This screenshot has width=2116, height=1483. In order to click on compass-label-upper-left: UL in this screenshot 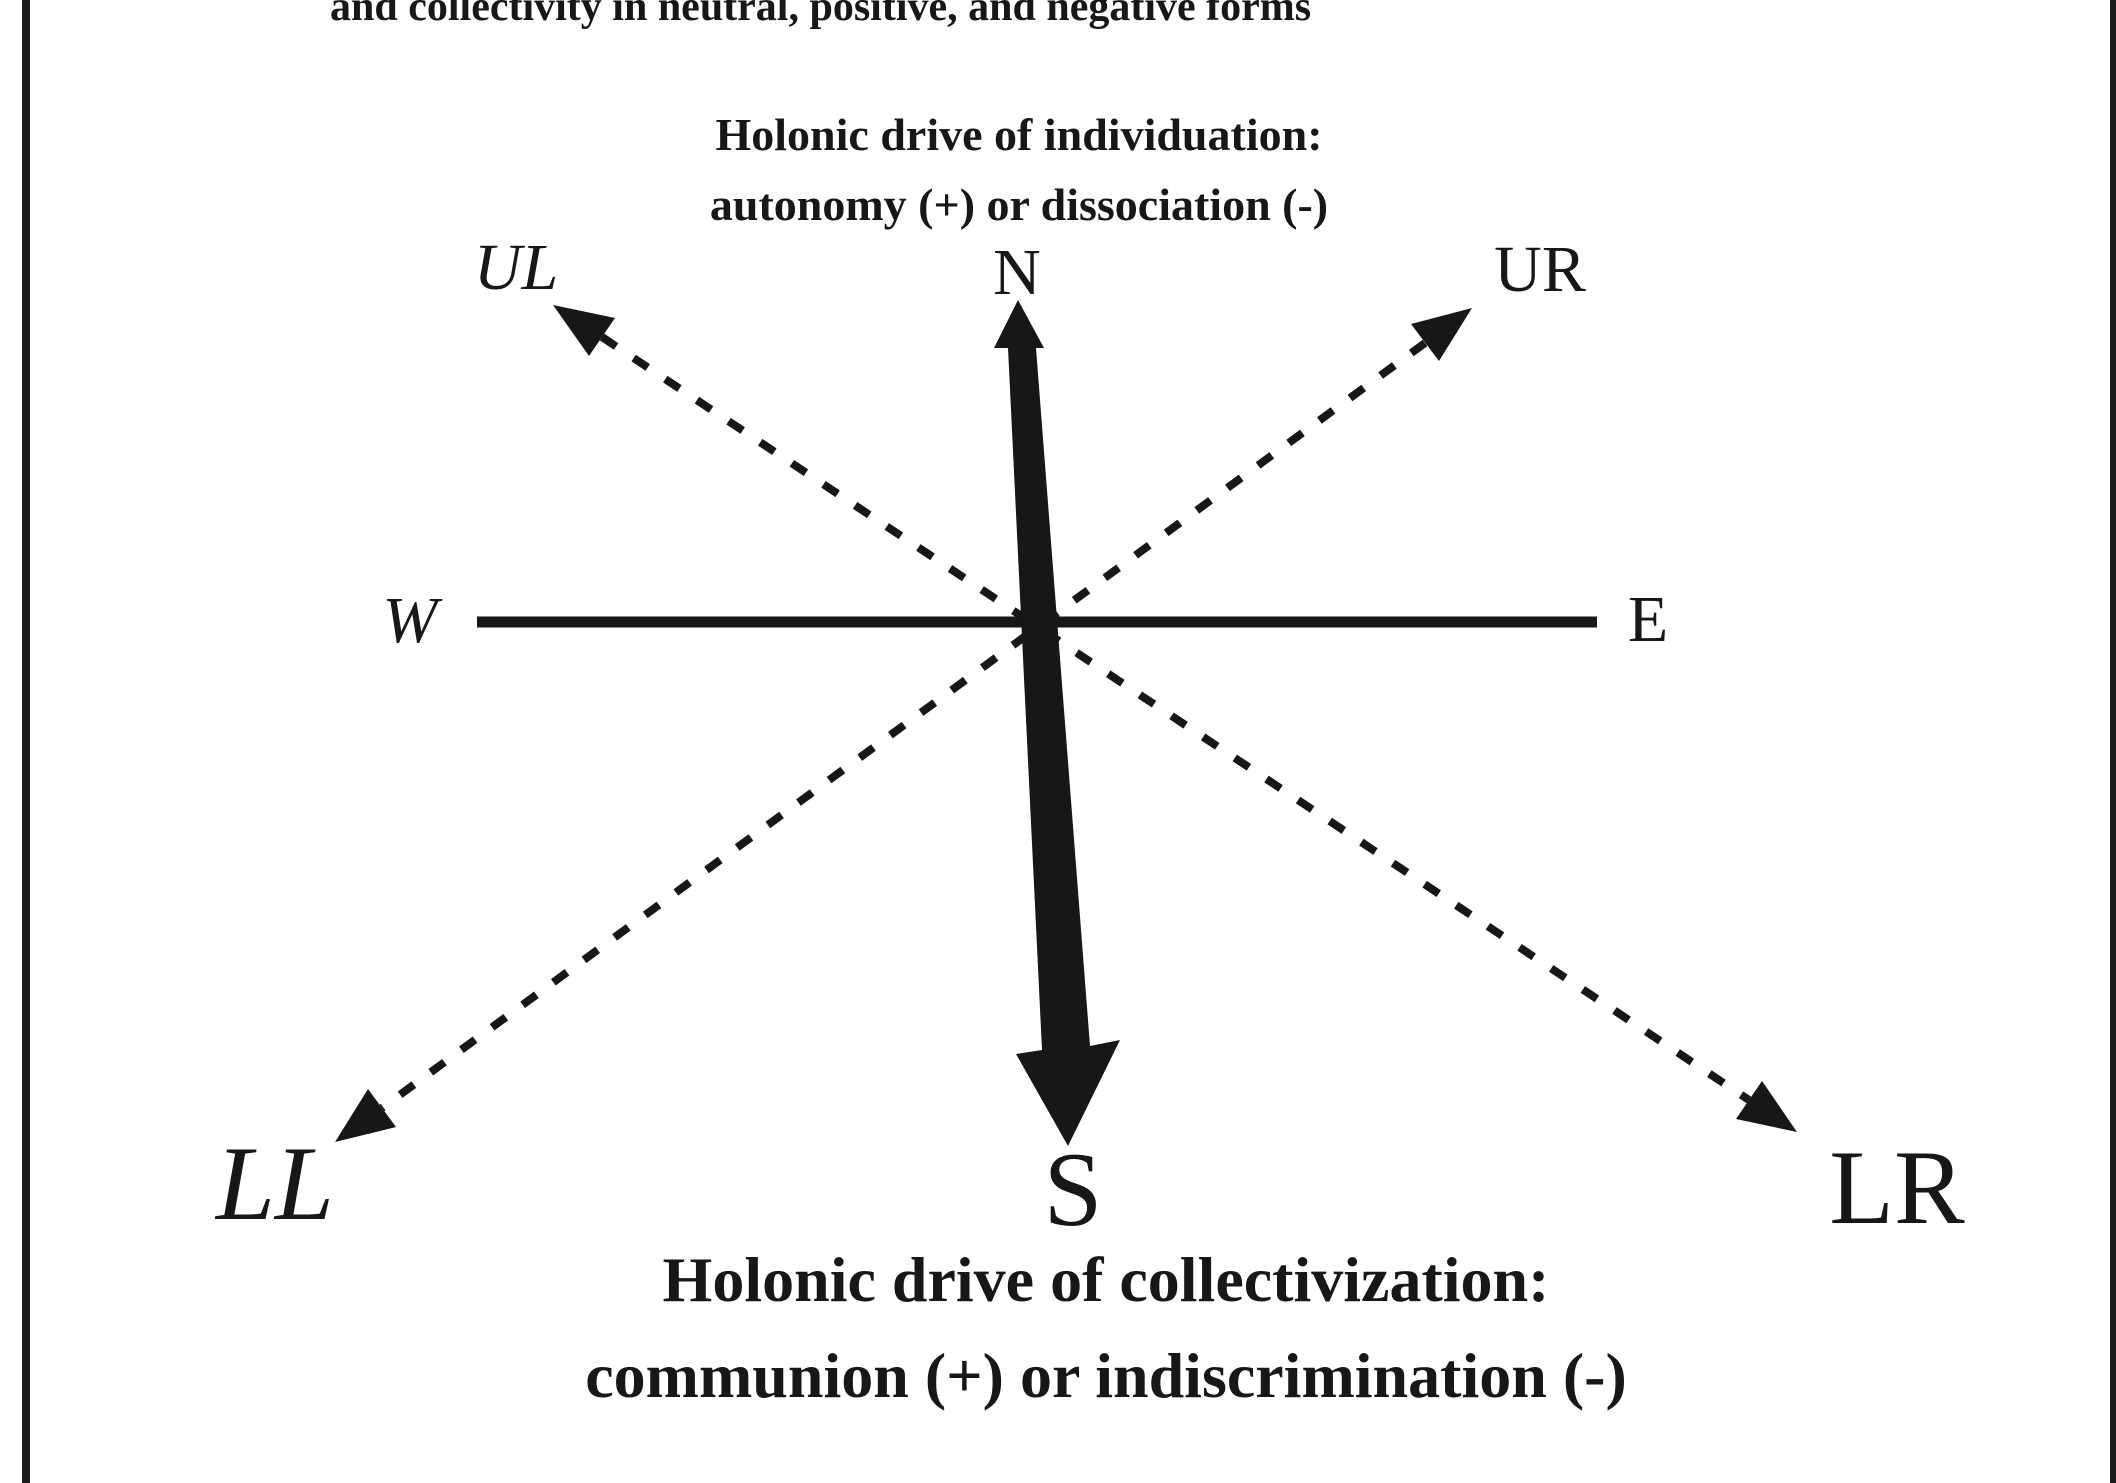, I will do `click(516, 267)`.